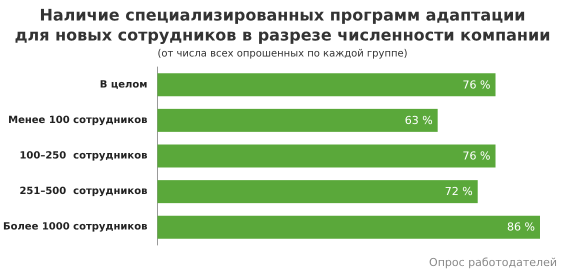 The width and height of the screenshot is (565, 272). I want to click on y-tick-label: 100–250 сотрудников, so click(83, 156).